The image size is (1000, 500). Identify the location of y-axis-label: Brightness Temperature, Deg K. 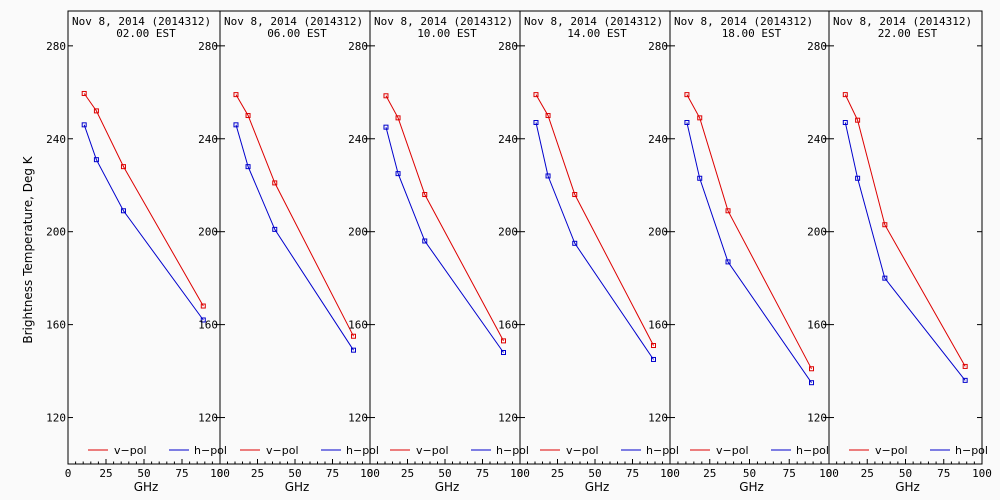
(28, 249).